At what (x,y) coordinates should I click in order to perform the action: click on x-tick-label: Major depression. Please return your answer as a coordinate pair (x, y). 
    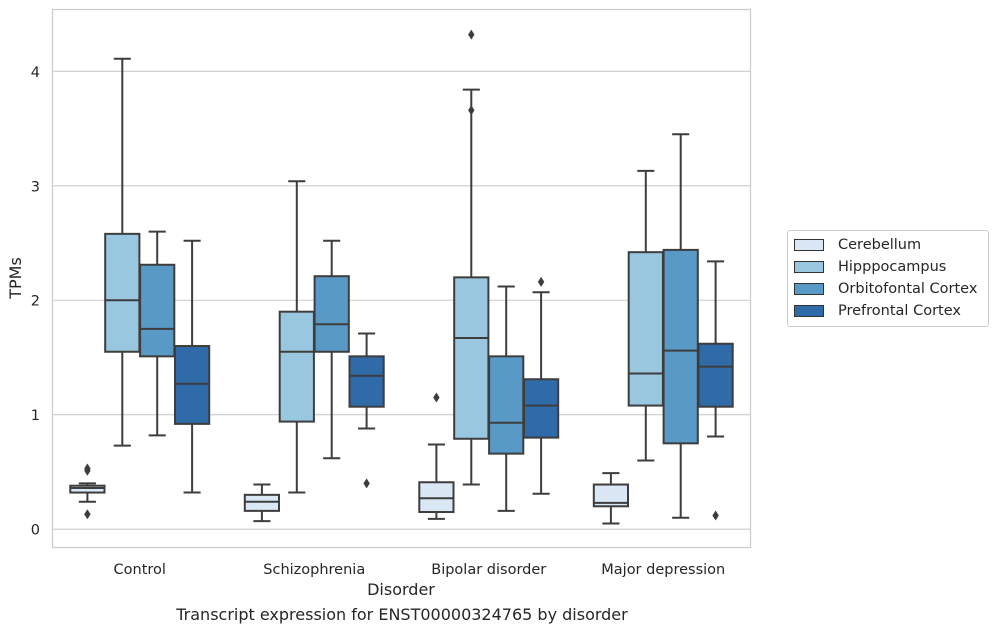
    Looking at the image, I should click on (663, 570).